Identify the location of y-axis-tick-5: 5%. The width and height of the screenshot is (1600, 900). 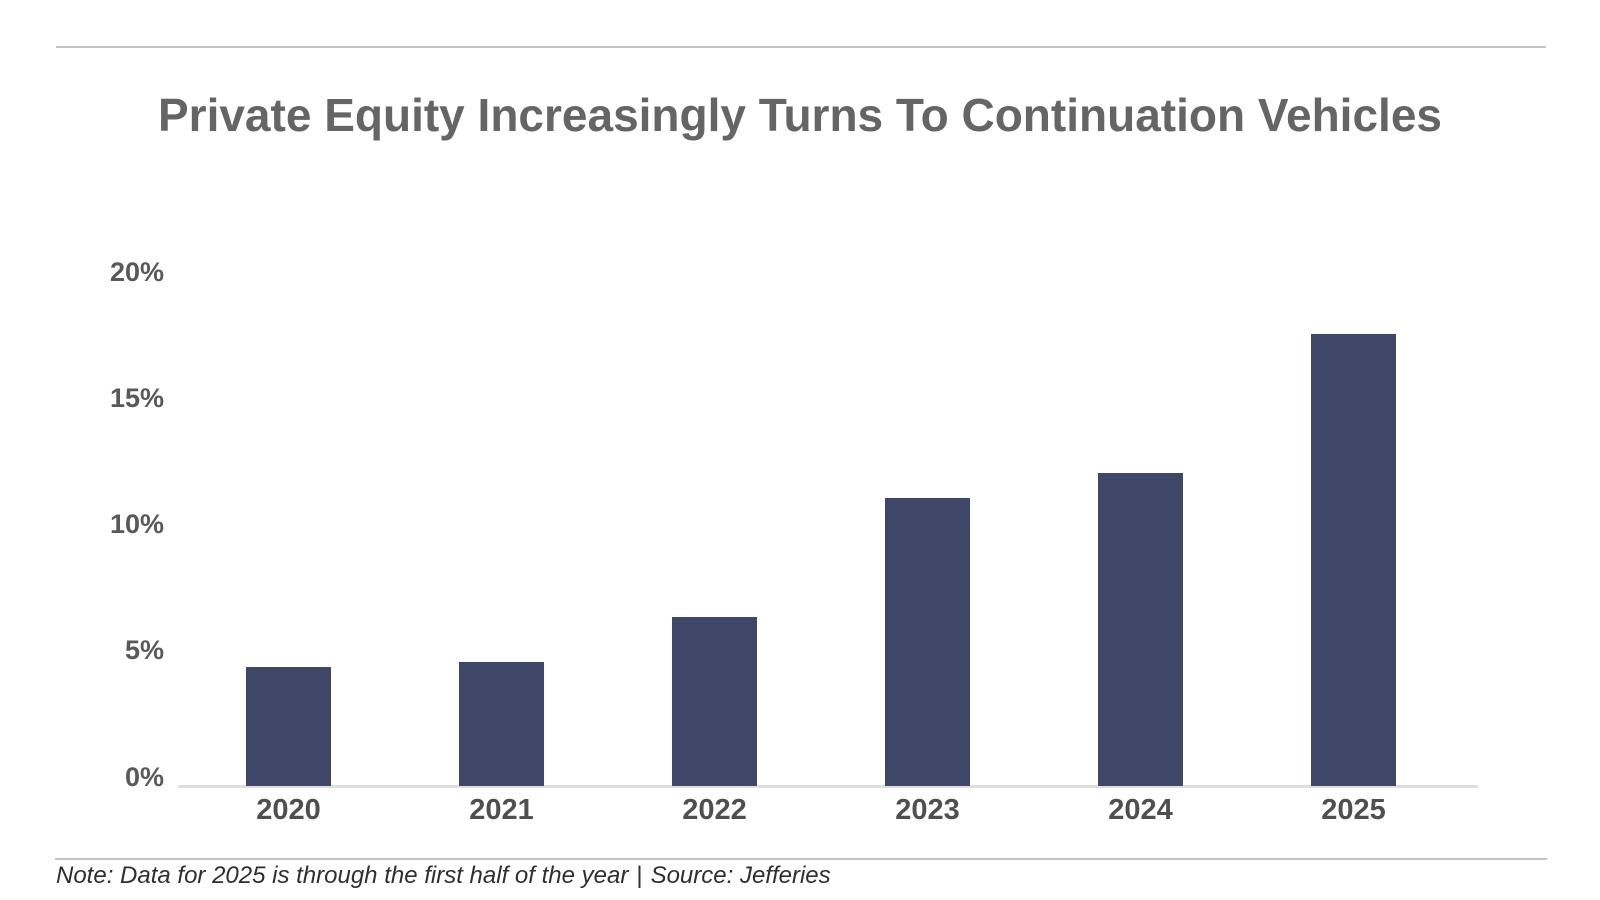
(144, 650).